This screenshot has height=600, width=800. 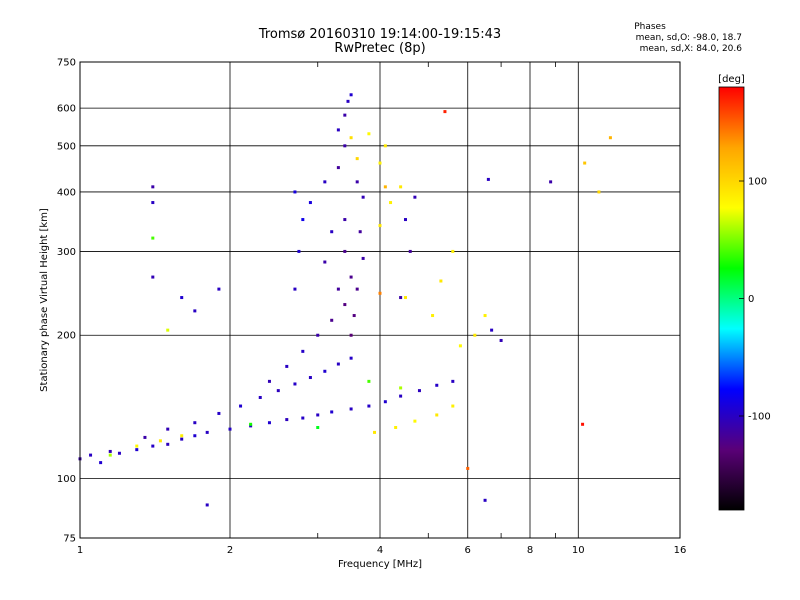 I want to click on y-tick-label: 600, so click(x=66, y=109).